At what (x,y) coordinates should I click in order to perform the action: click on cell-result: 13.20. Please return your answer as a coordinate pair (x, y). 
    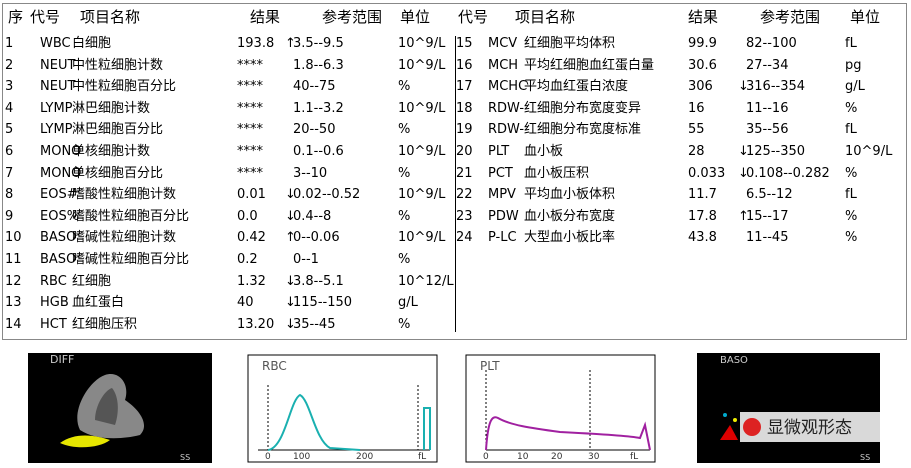
    Looking at the image, I should click on (256, 324).